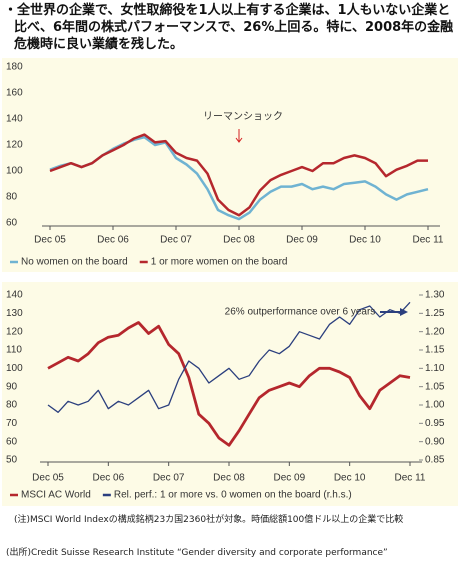  Describe the element at coordinates (12, 460) in the screenshot. I see `y-tick-label: 50` at that location.